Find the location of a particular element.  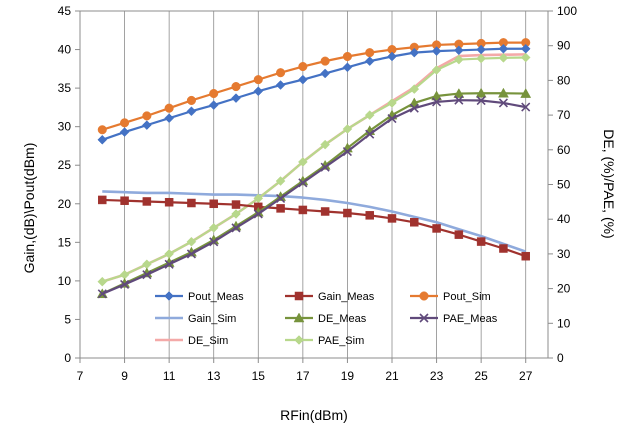

x-tick-label: 15 is located at coordinates (259, 376).